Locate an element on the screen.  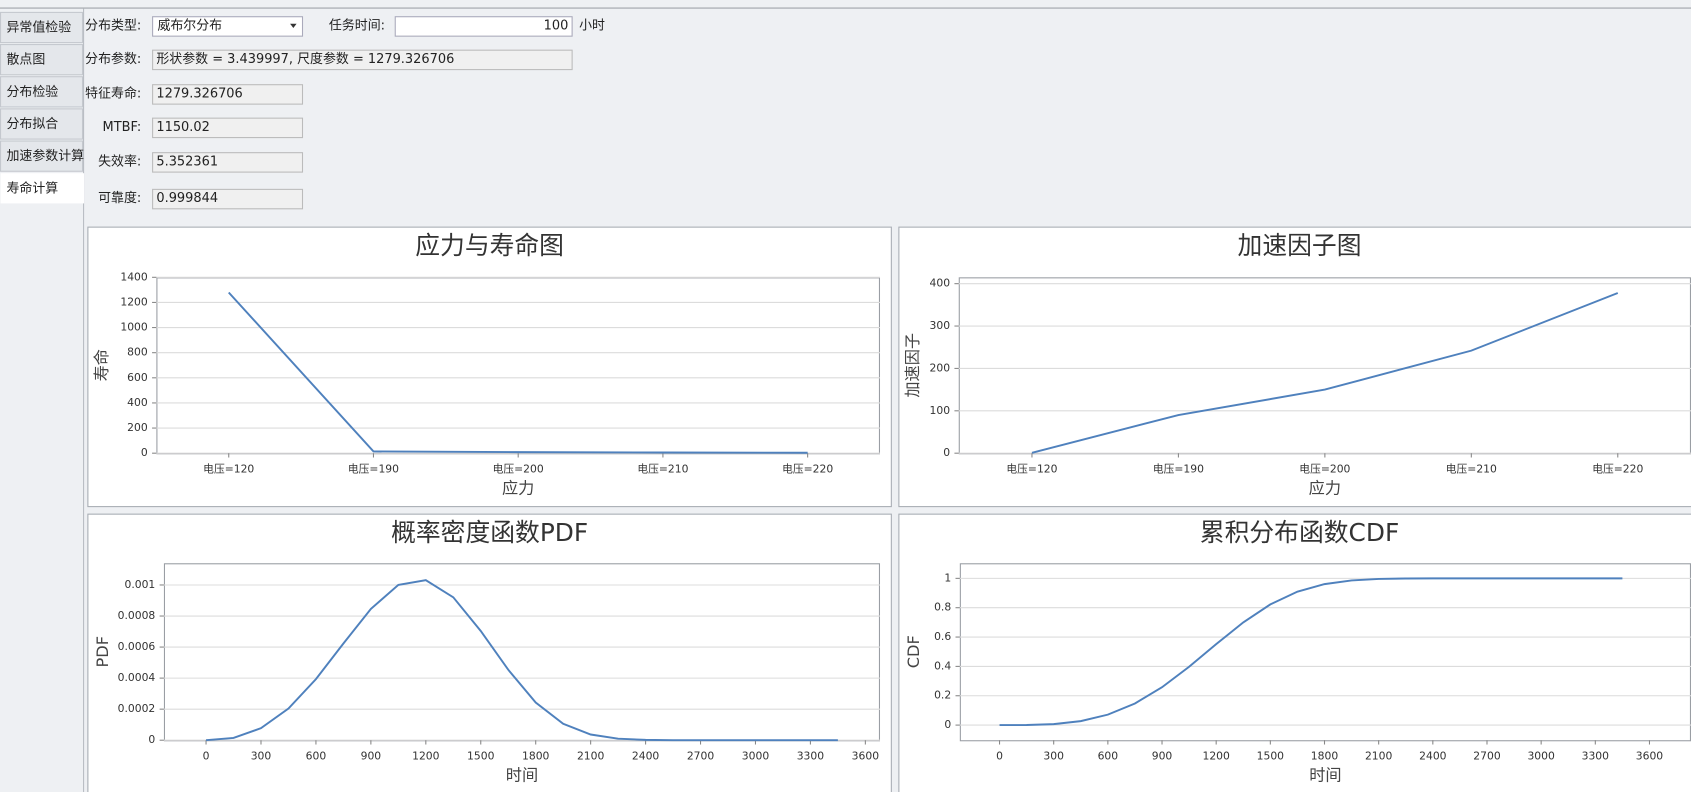
field-label: 分布参数: is located at coordinates (113, 59).